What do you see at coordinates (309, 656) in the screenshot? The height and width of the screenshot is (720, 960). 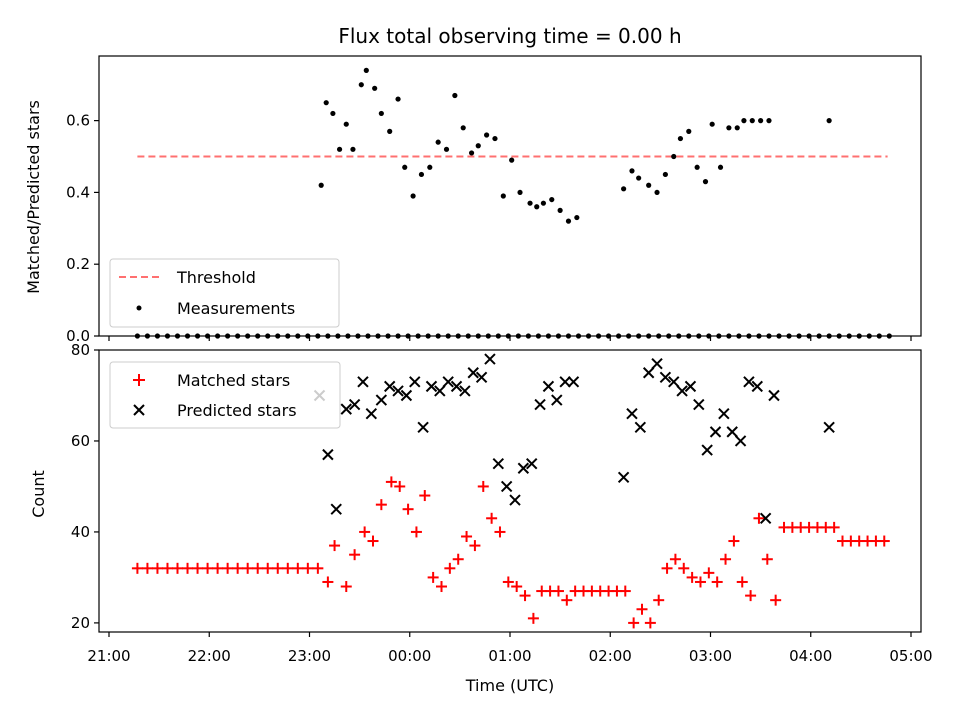 I see `count-x-tick-label: 23:00` at bounding box center [309, 656].